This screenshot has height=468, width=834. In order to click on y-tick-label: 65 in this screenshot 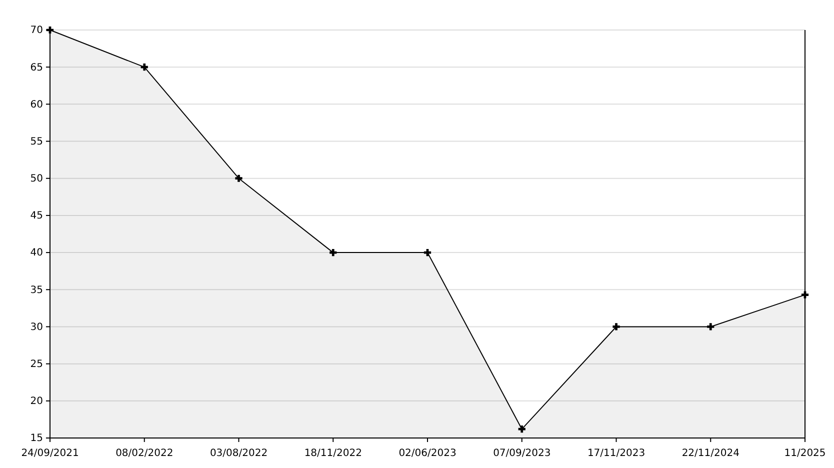, I will do `click(36, 68)`.